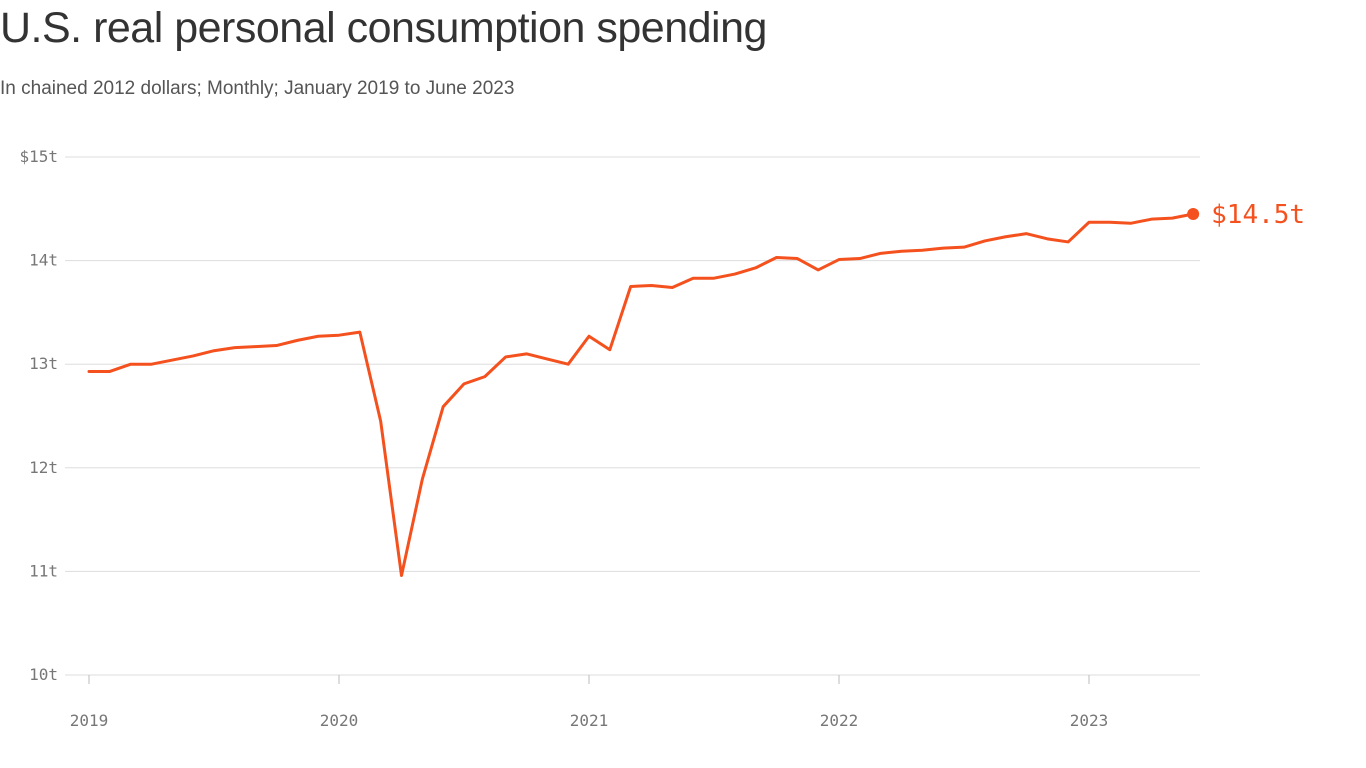  I want to click on y-tick-label: 14t, so click(43, 260).